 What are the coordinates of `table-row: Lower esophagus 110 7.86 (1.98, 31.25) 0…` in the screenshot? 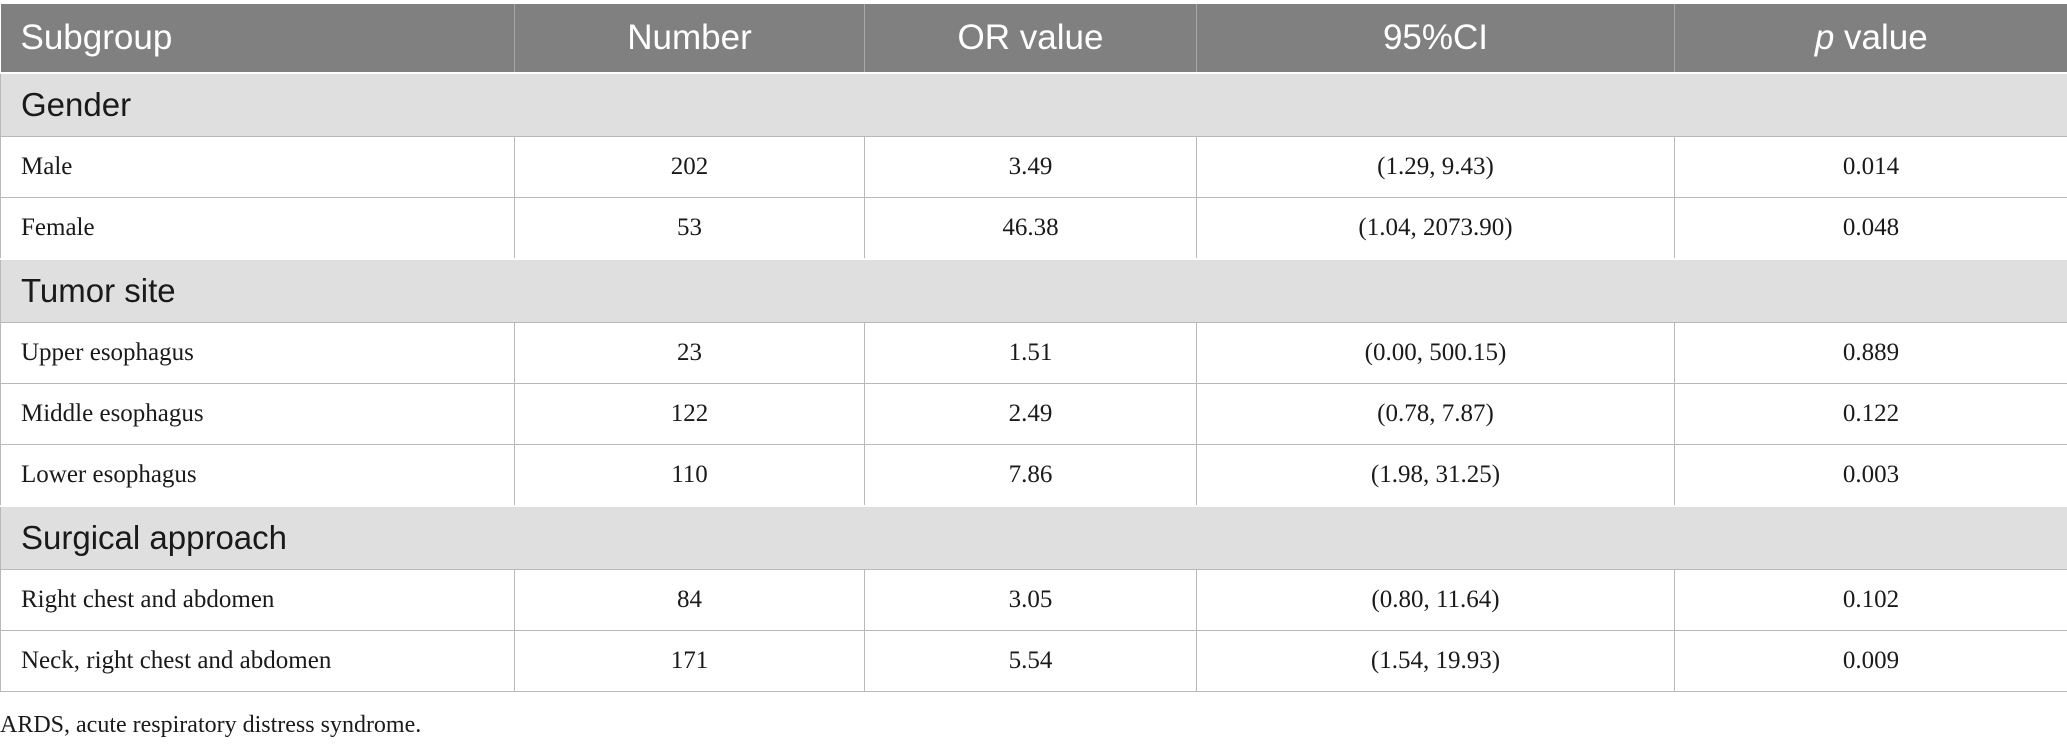 It's located at (1033, 475).